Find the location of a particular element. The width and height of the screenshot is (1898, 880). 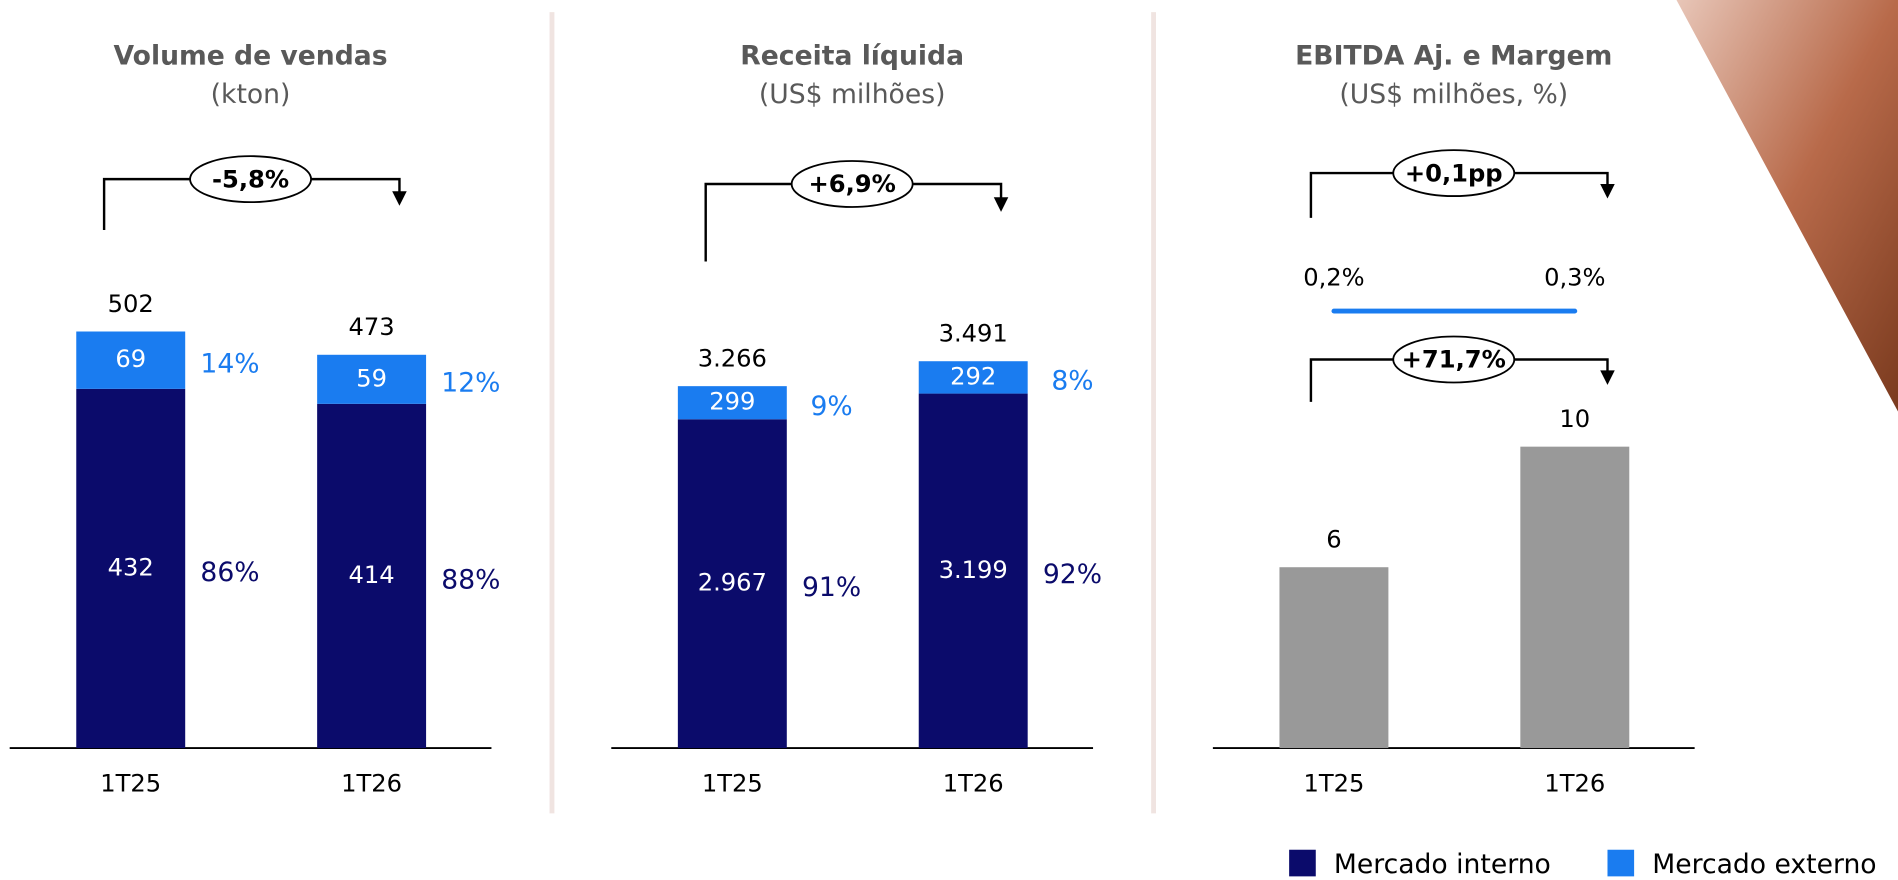

decorative-image is located at coordinates (1787, 206).